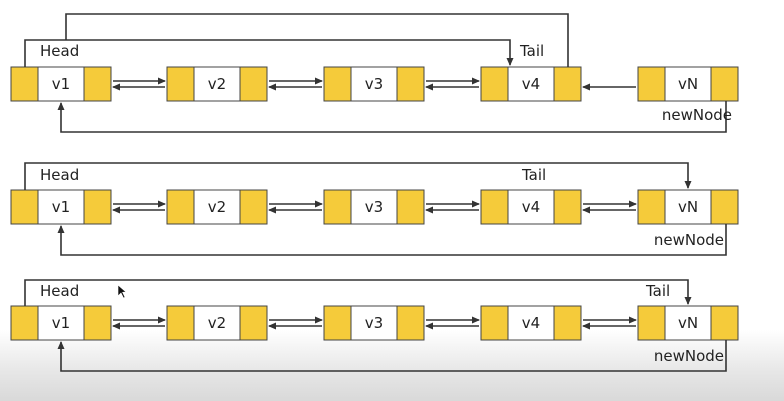 The image size is (784, 401). Describe the element at coordinates (122, 291) in the screenshot. I see `mouse-pointer-icon` at that location.